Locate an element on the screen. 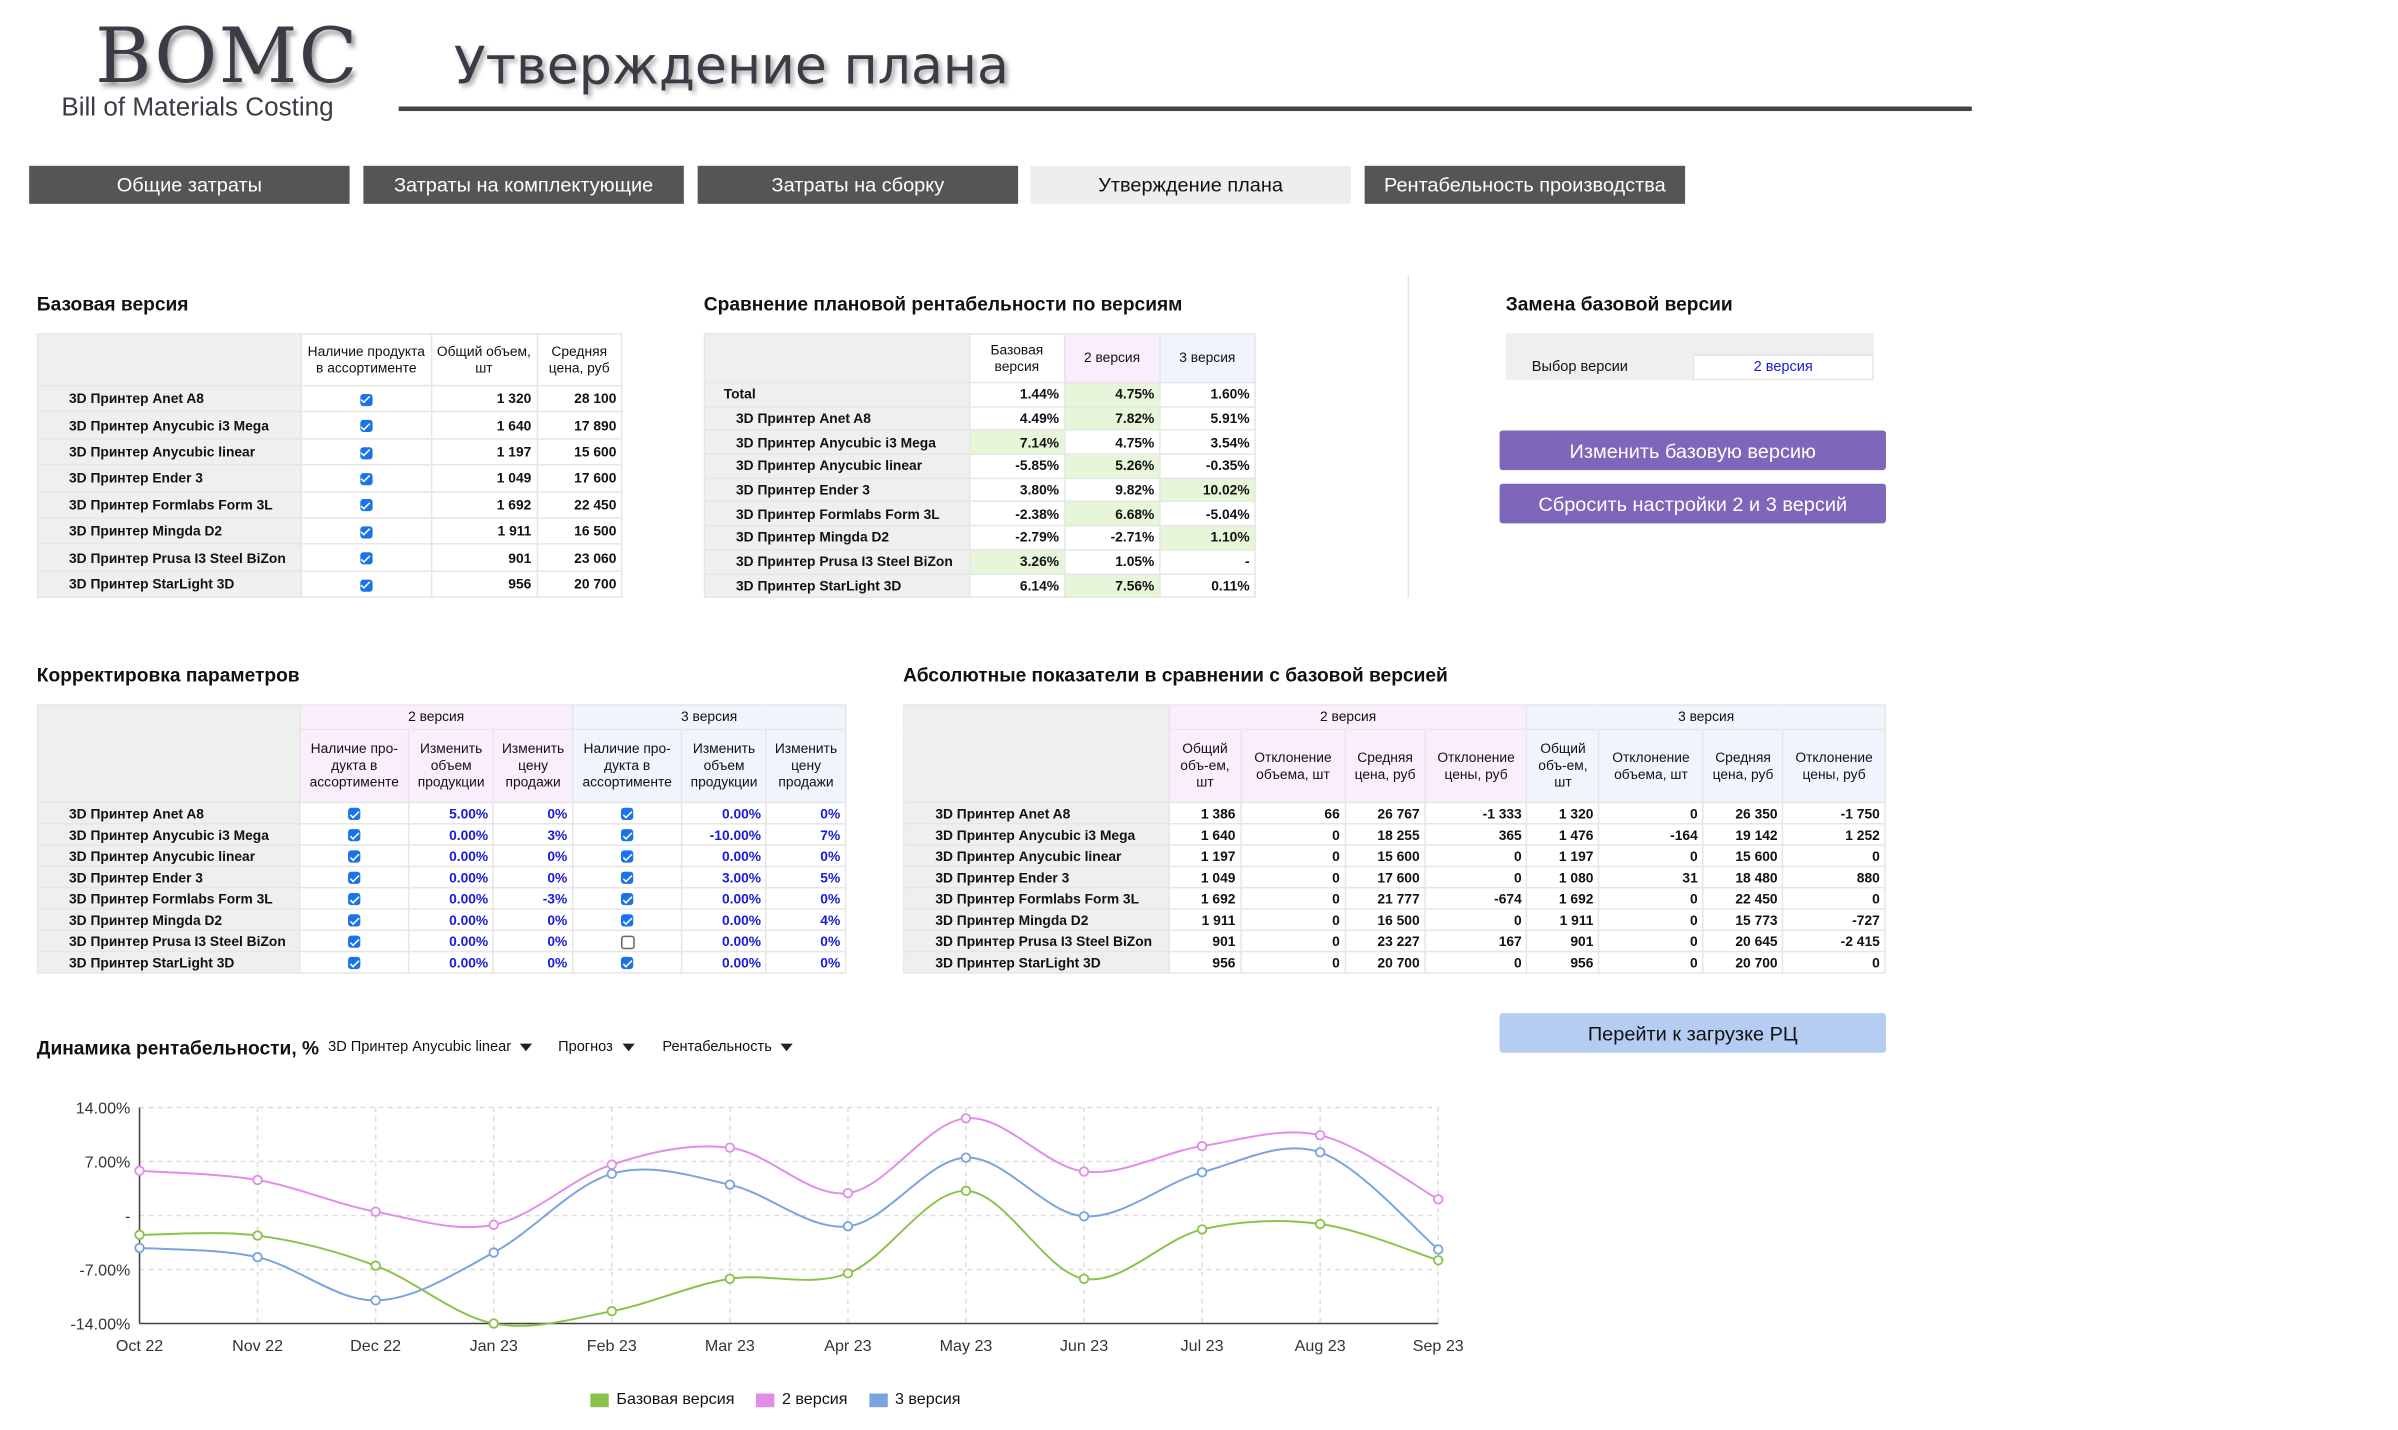 The width and height of the screenshot is (2398, 1430). profitability-cell: 10.02% is located at coordinates (1207, 490).